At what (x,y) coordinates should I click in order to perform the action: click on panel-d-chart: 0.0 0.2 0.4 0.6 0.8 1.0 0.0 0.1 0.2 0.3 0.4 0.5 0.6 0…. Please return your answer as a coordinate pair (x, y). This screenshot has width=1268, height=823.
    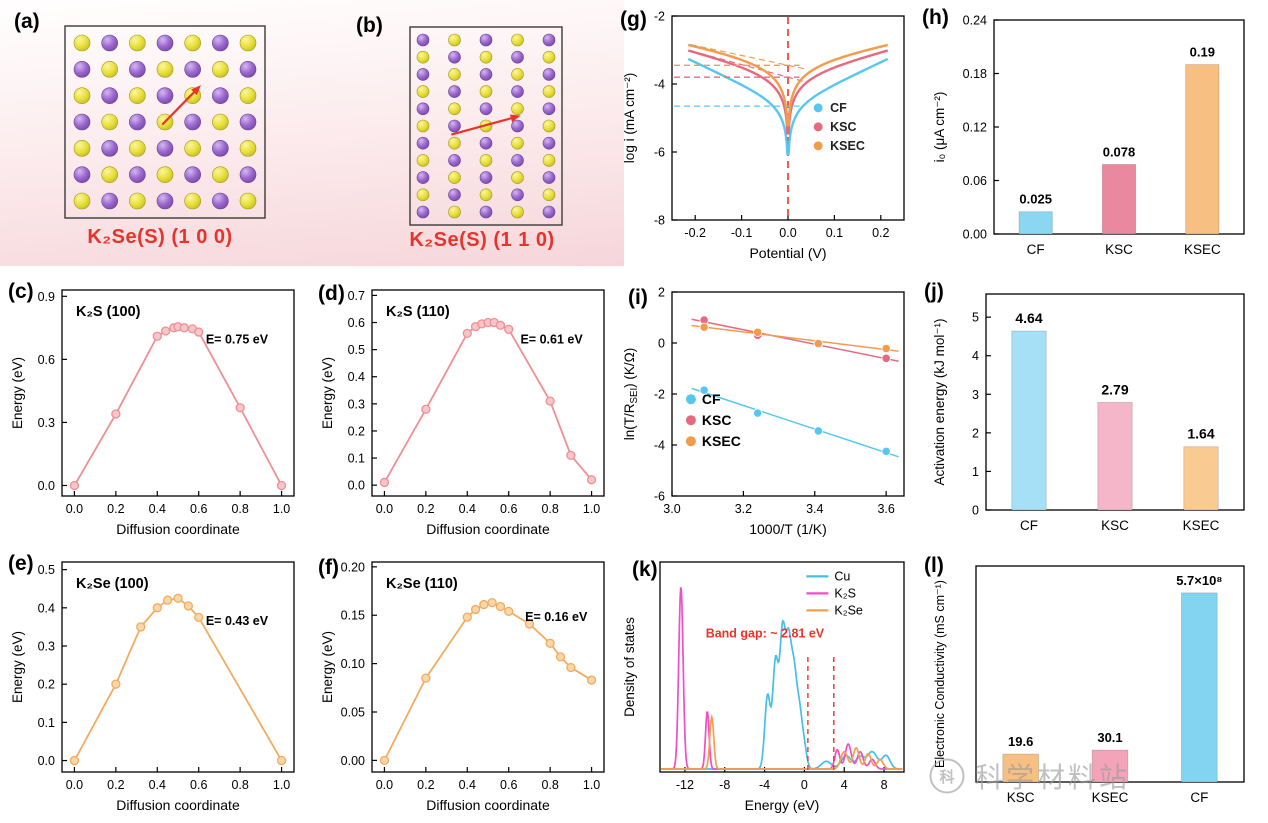
    Looking at the image, I should click on (468, 410).